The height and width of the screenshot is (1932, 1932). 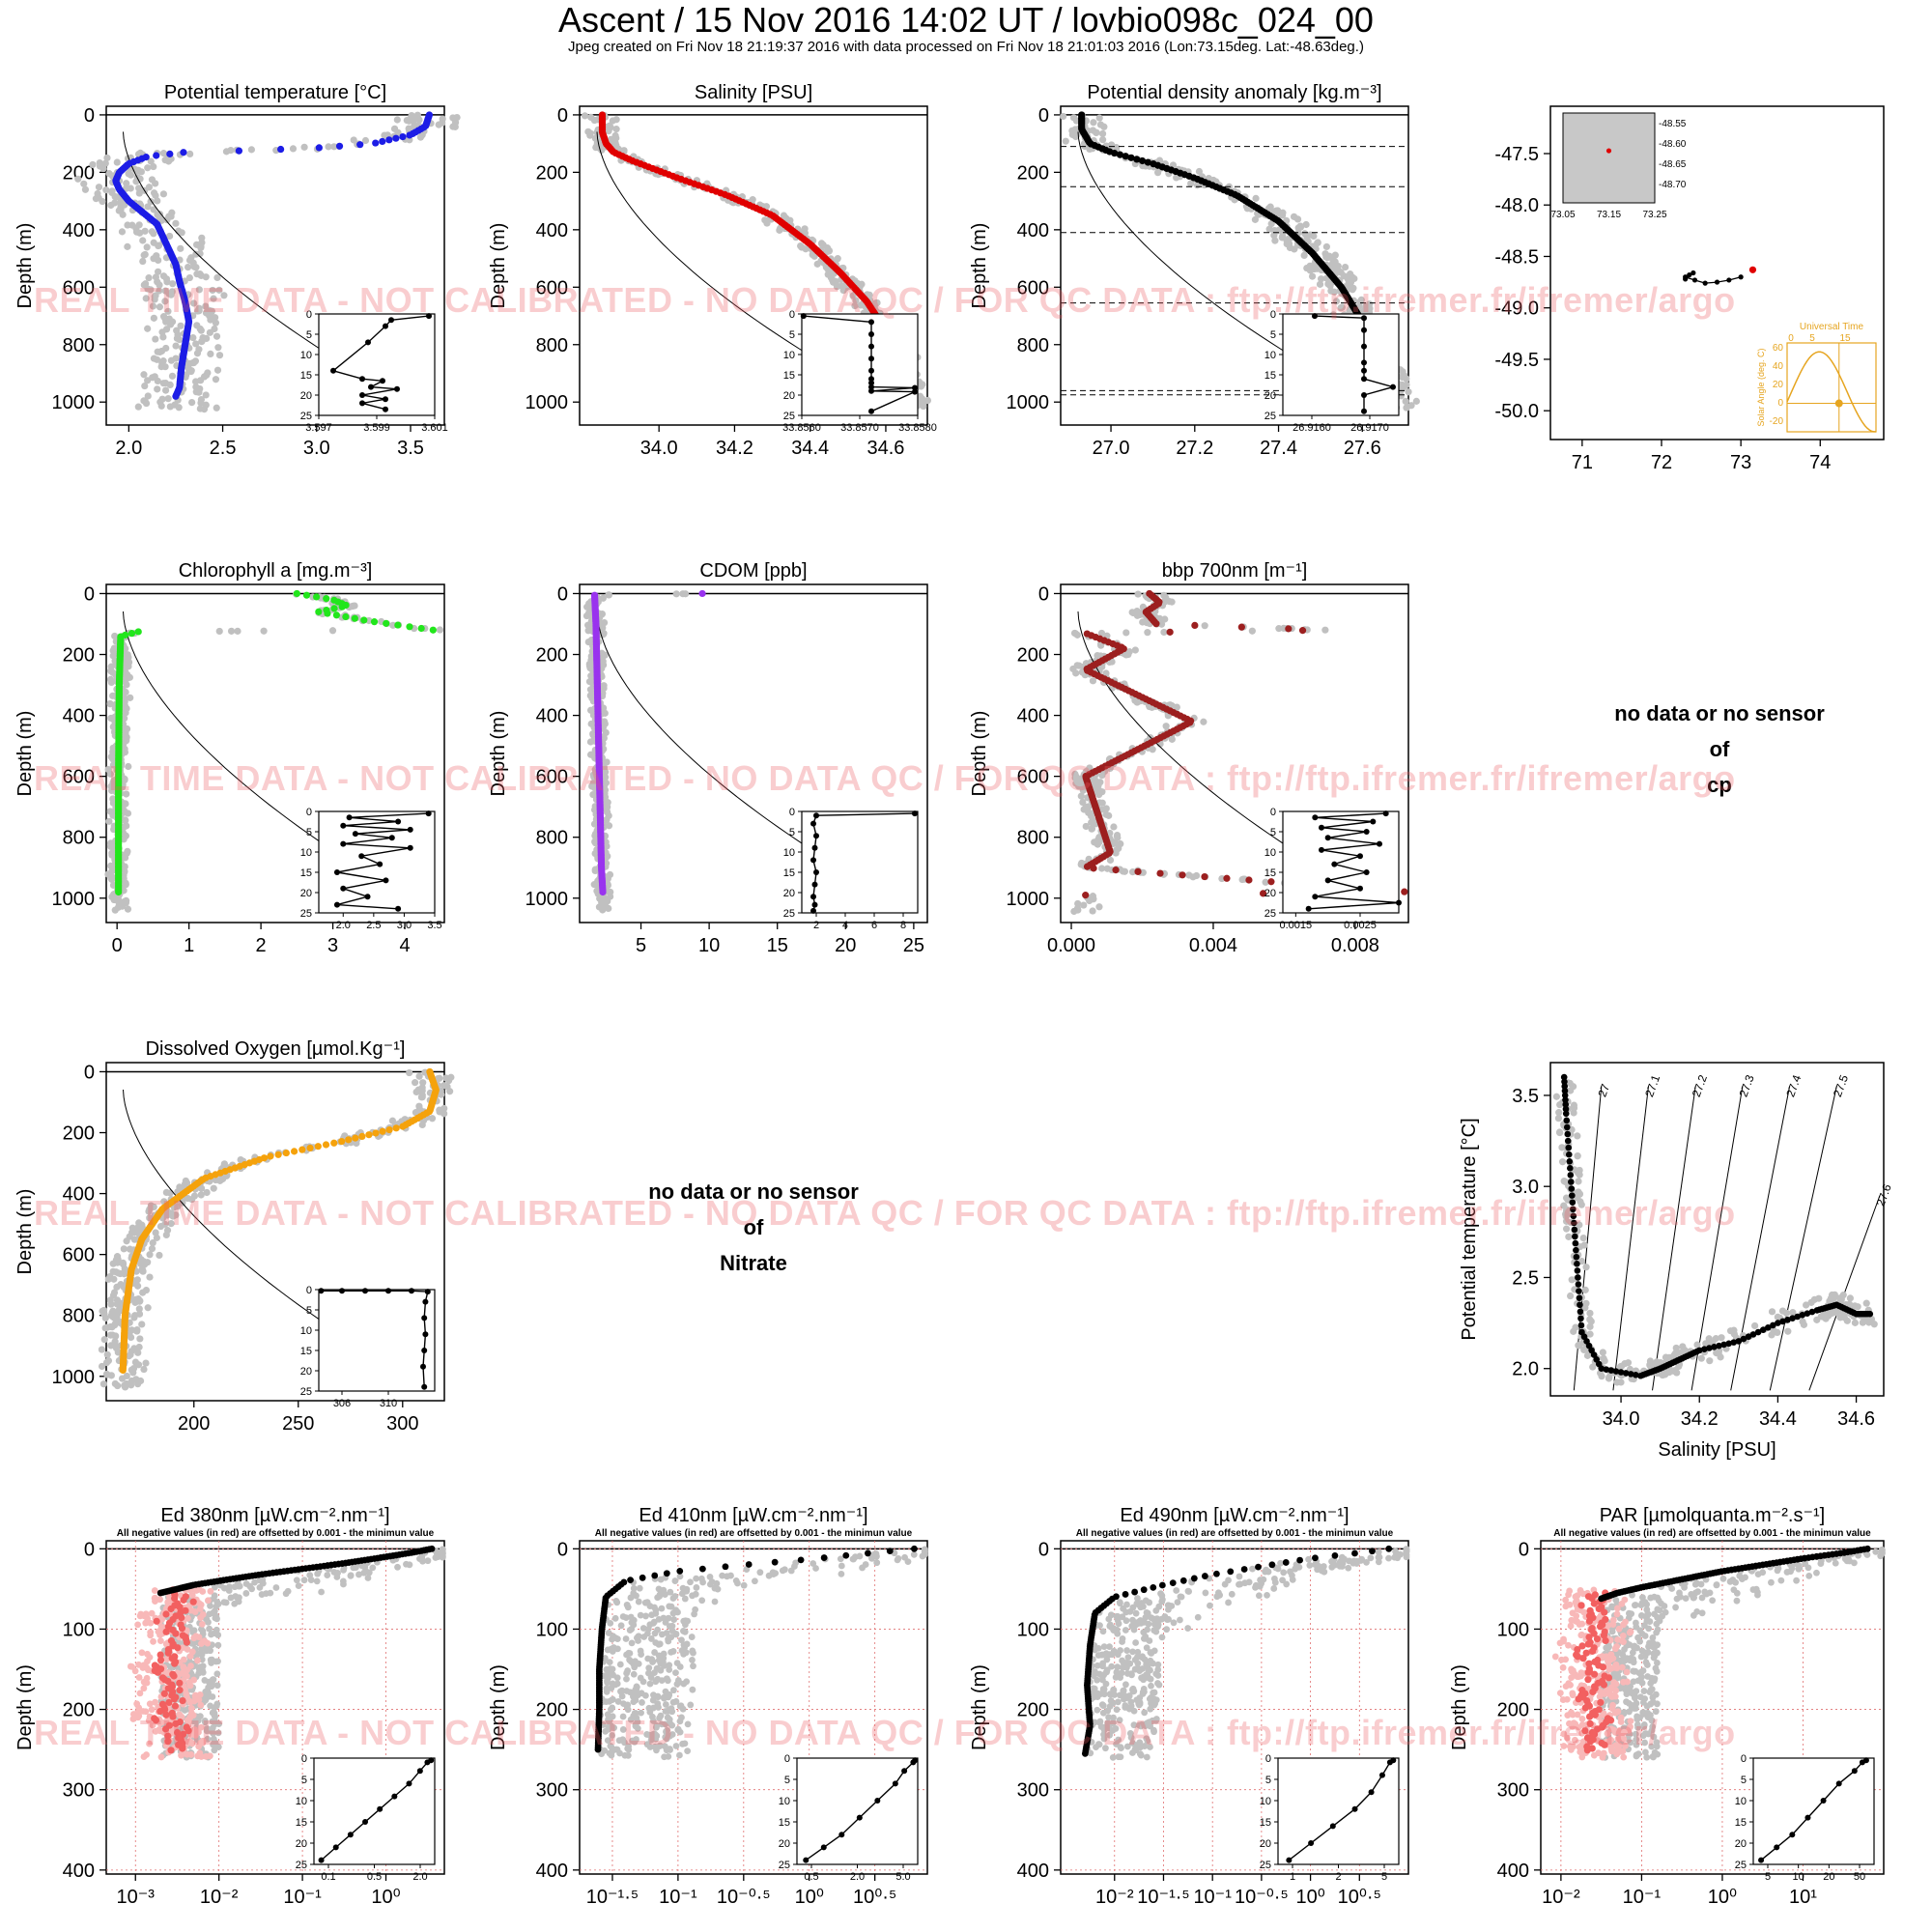 What do you see at coordinates (276, 1049) in the screenshot?
I see `panel-title: Dissolved Oxygen [µmol.Kg⁻¹]` at bounding box center [276, 1049].